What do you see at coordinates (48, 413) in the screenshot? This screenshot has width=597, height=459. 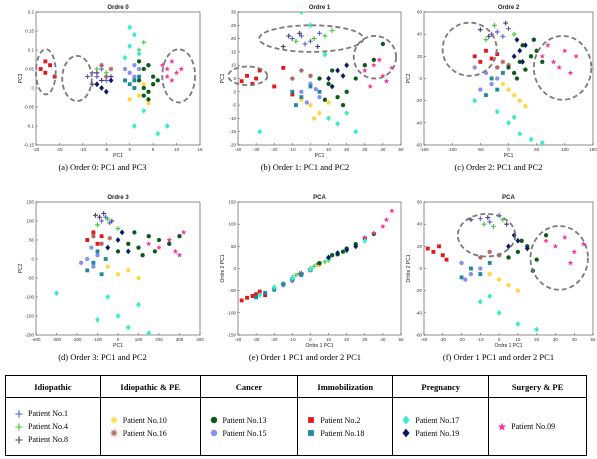 I see `legend-entry-label: Patient No.1` at bounding box center [48, 413].